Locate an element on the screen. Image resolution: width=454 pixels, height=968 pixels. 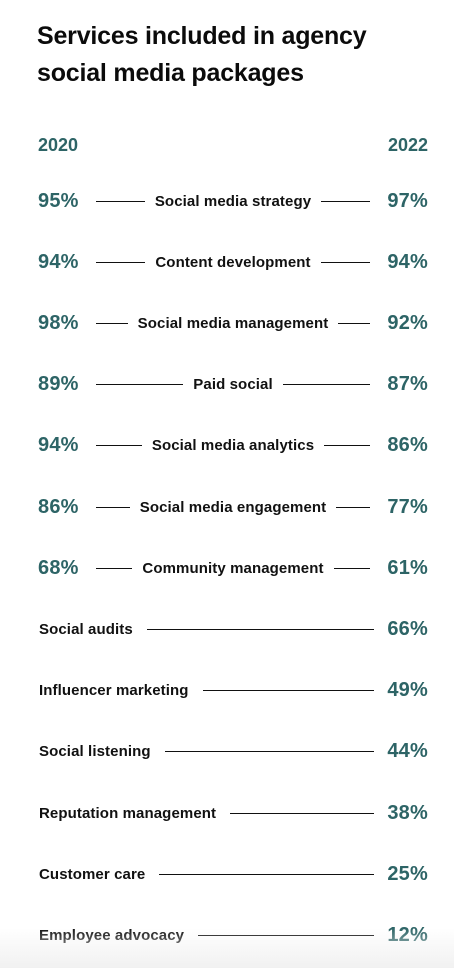
value-2022: 38% is located at coordinates (407, 812).